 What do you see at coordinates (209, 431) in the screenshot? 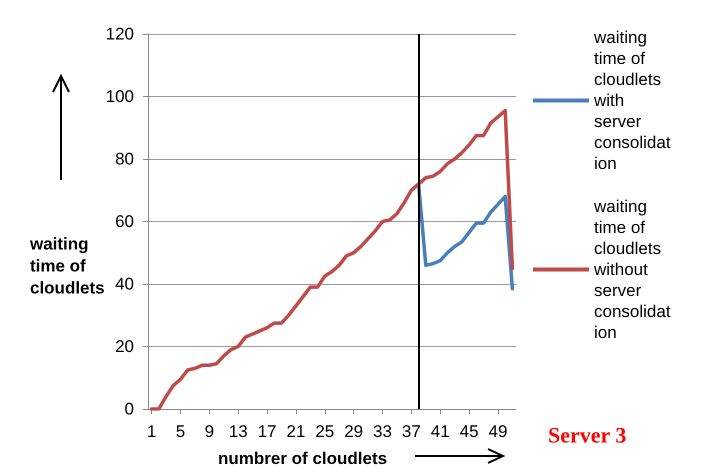
I see `x-tick-label: 9` at bounding box center [209, 431].